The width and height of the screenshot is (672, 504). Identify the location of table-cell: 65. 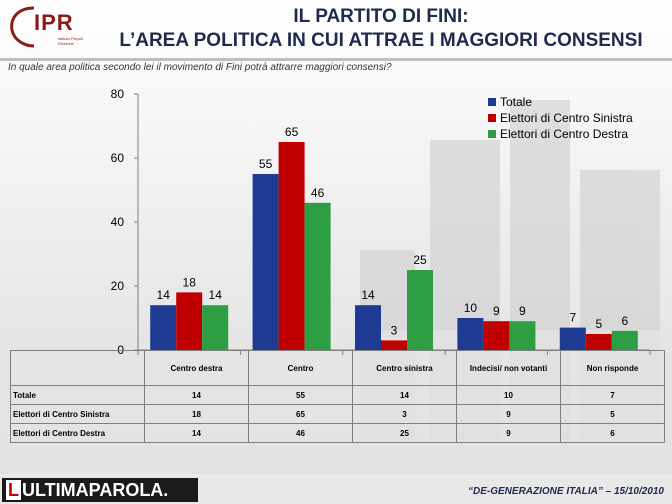
(300, 414).